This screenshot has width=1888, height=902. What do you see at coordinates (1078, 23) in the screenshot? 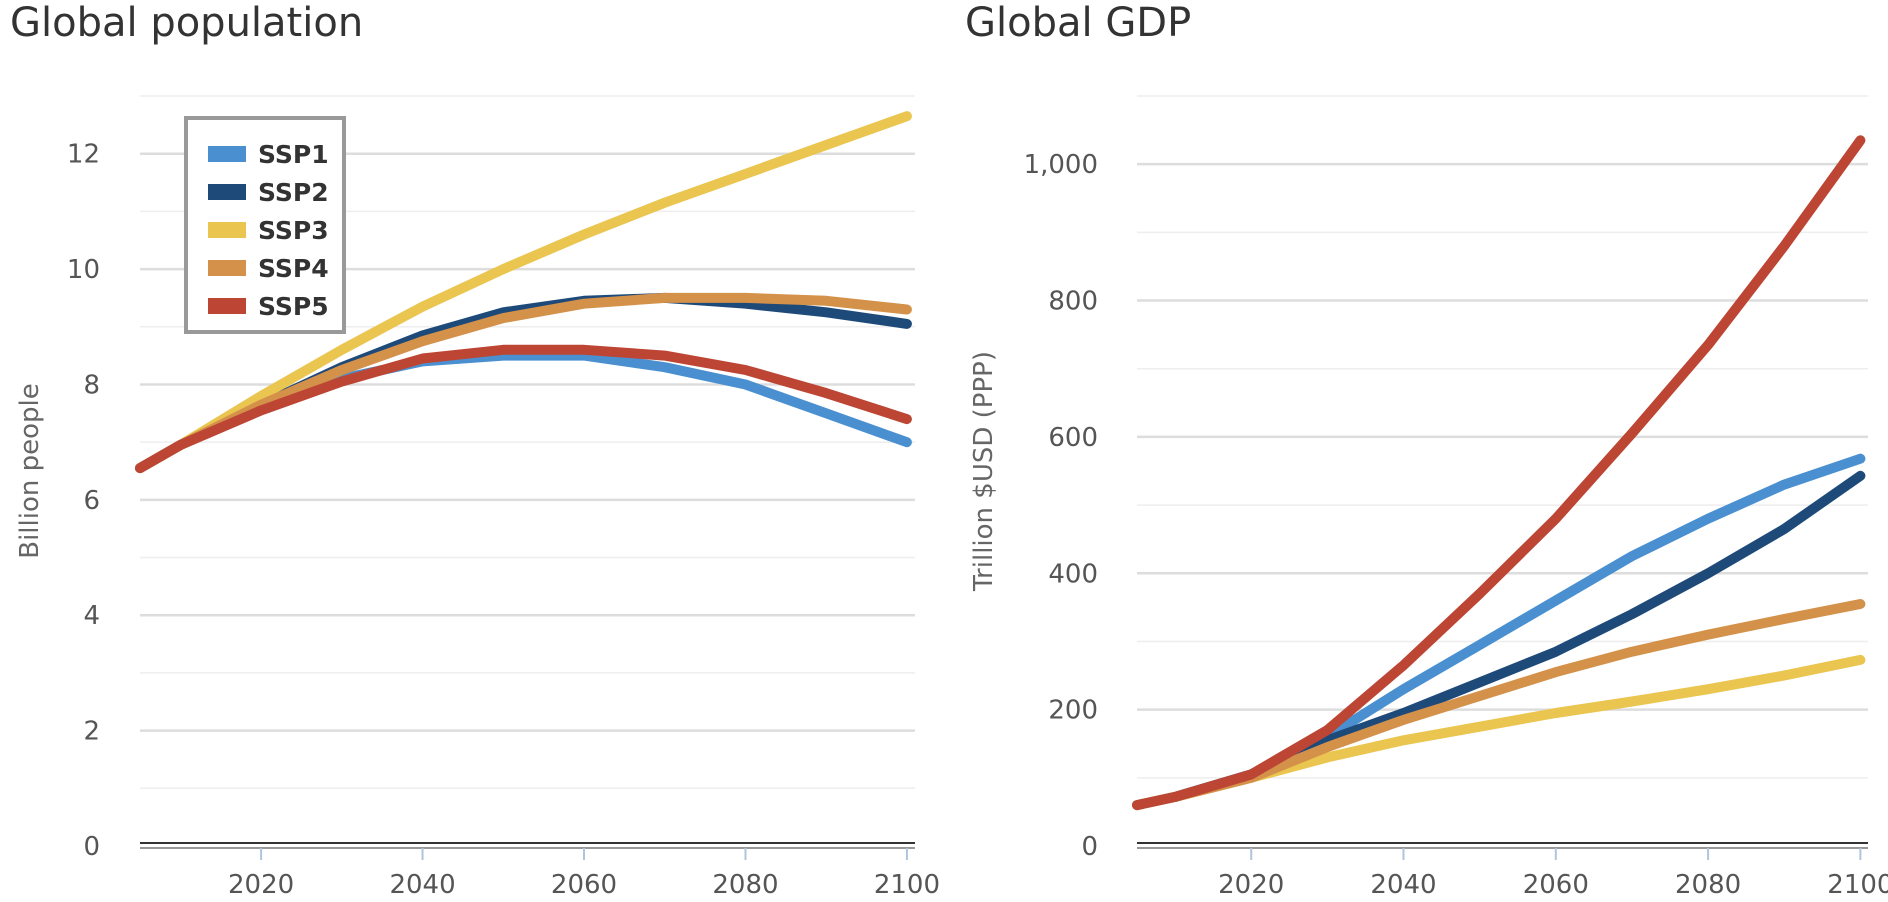
I see `gdp-chart-title: Global GDP` at bounding box center [1078, 23].